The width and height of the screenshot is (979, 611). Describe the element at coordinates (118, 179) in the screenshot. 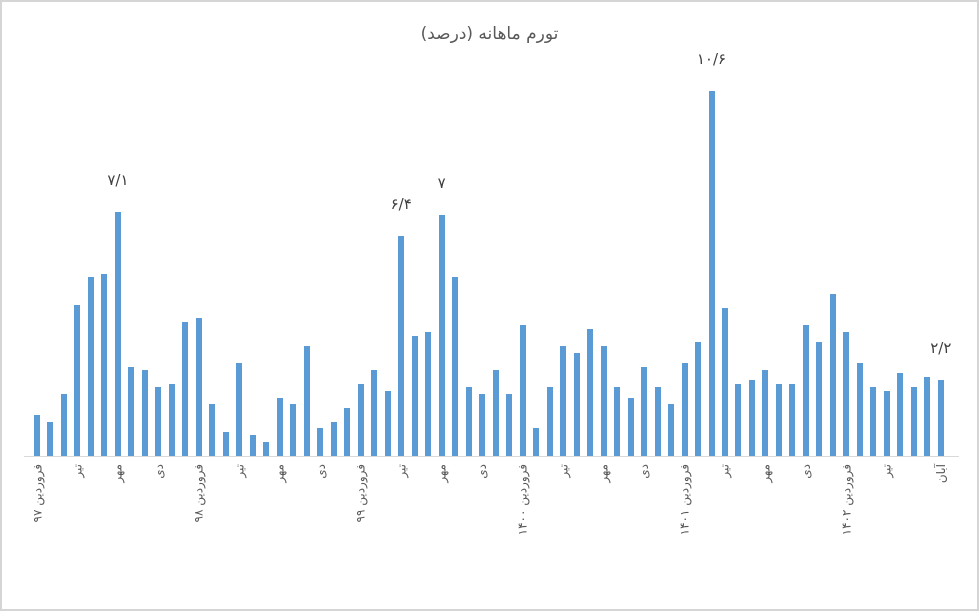

I see `data-label: ۷/۱` at that location.